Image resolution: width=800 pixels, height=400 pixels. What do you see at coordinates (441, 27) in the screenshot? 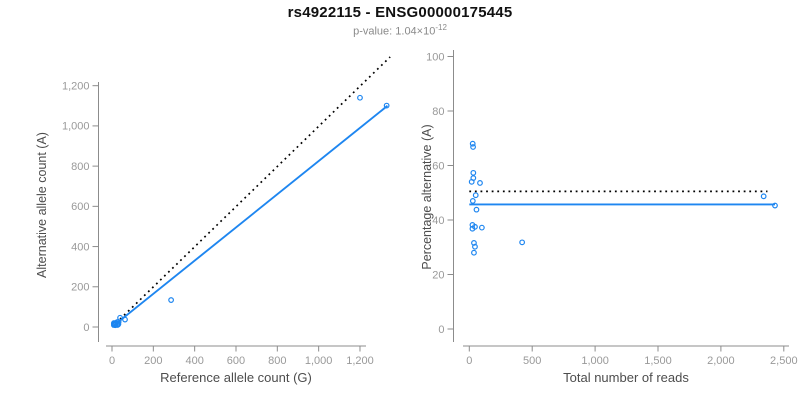
I see `p-value-exponent: -12` at bounding box center [441, 27].